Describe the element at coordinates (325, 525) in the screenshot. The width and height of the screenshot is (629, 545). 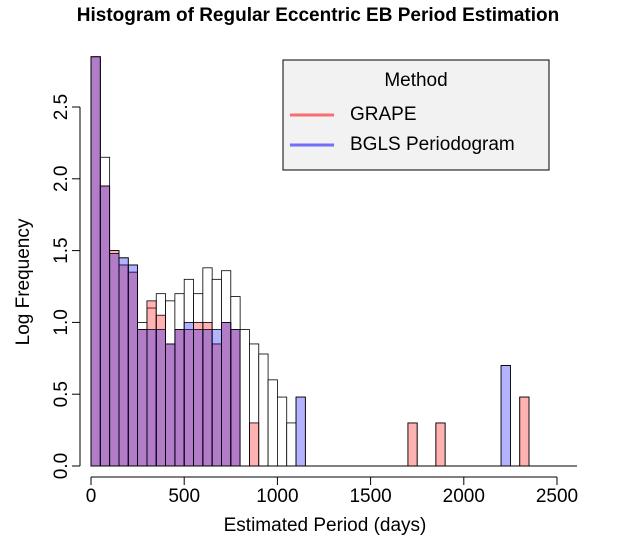
I see `x-axis-label: Estimated Period (days)` at that location.